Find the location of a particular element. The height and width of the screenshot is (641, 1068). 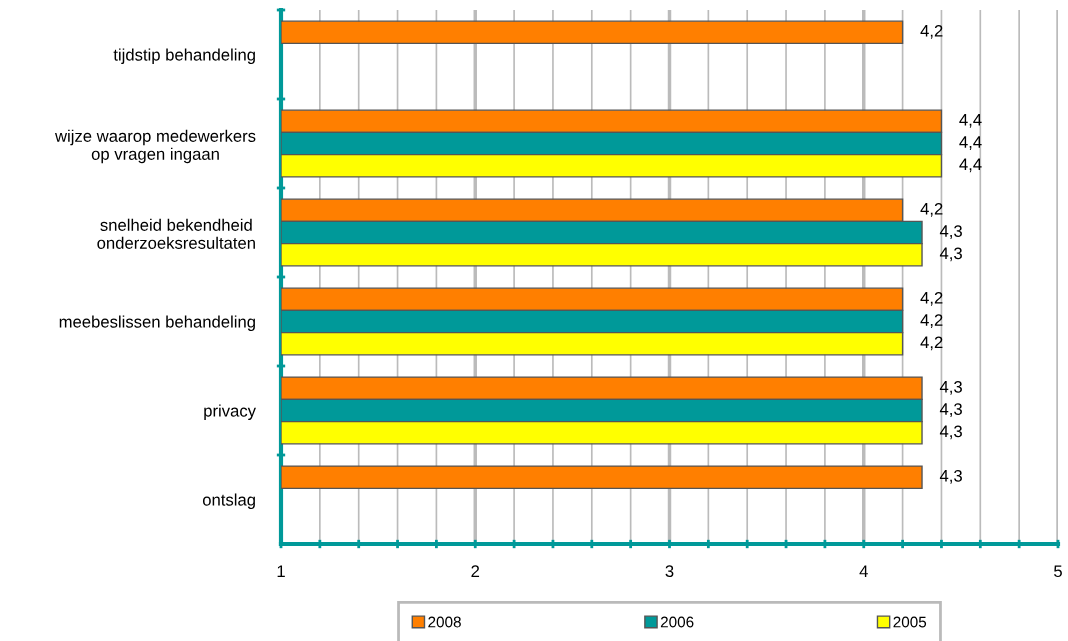

legend-label: 2005 is located at coordinates (910, 622).